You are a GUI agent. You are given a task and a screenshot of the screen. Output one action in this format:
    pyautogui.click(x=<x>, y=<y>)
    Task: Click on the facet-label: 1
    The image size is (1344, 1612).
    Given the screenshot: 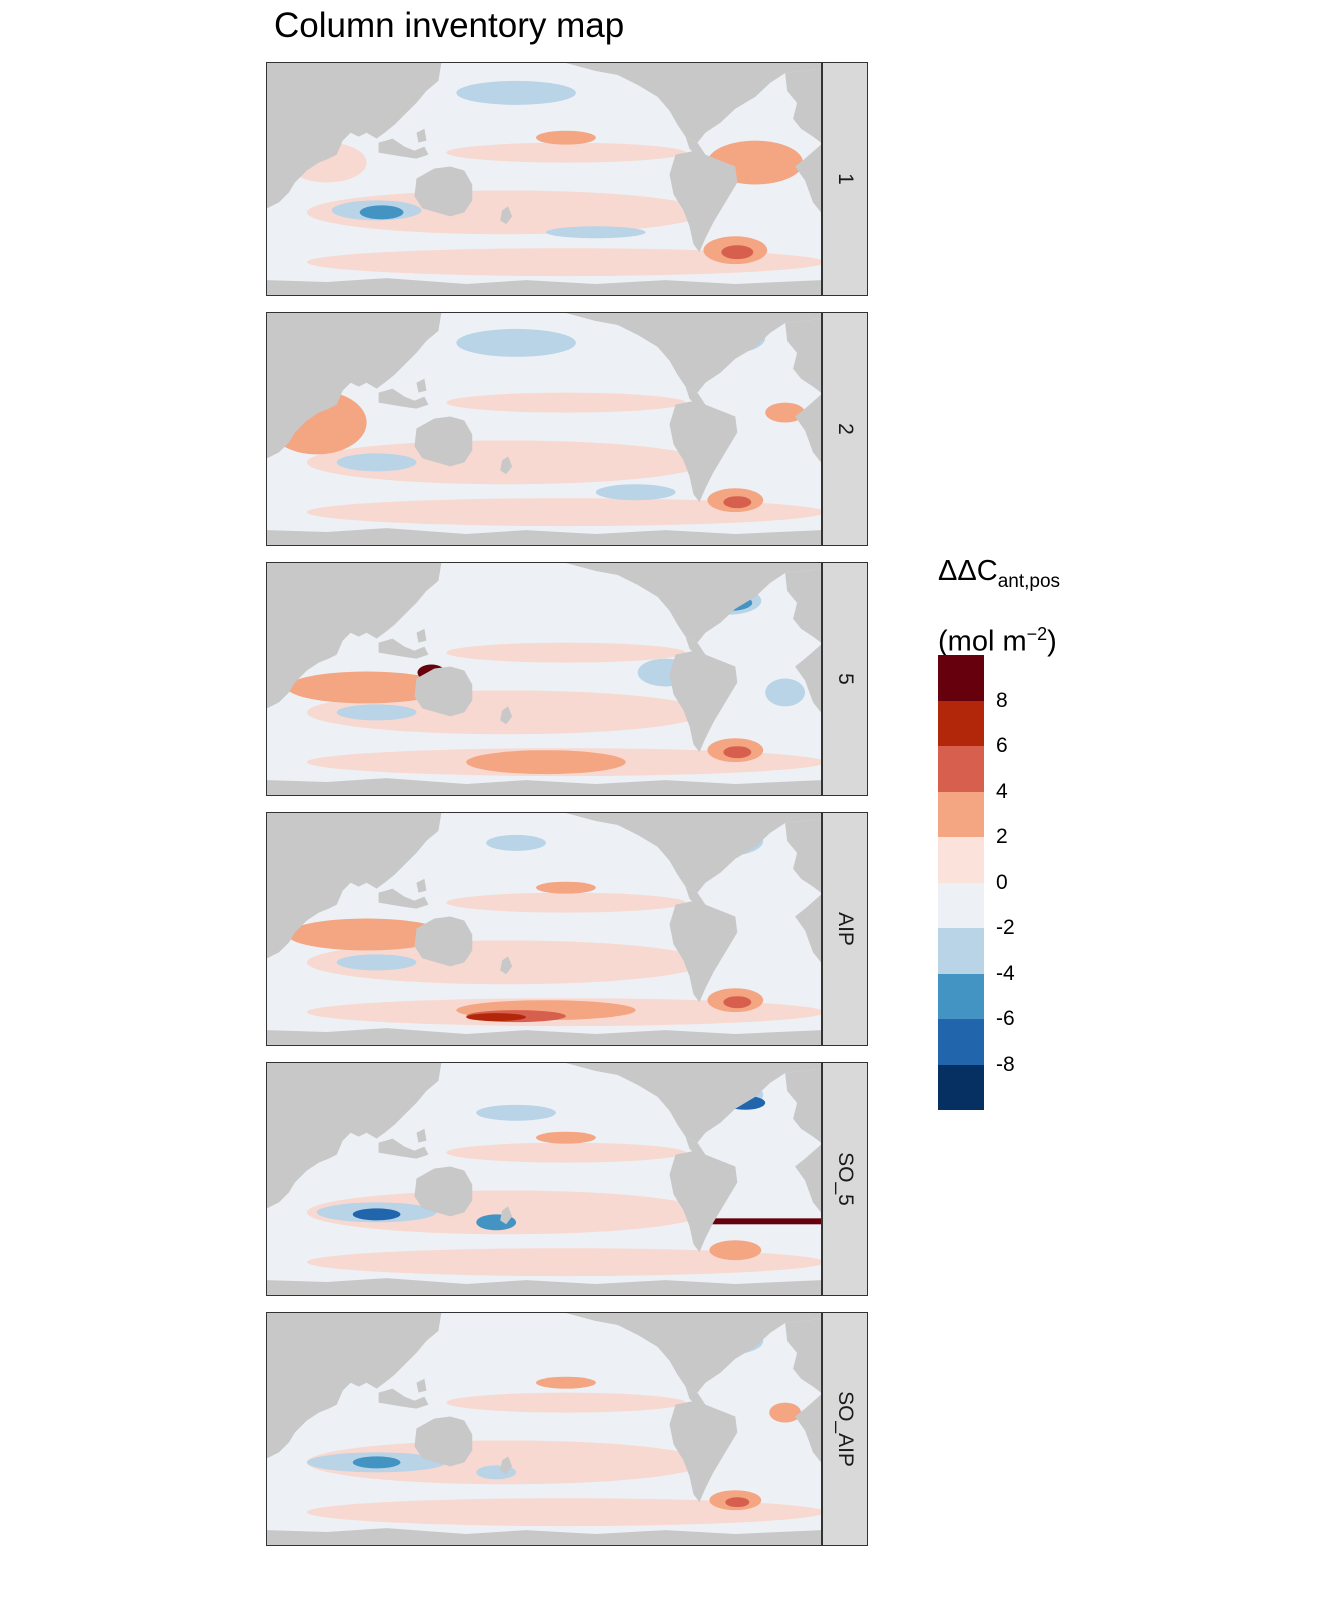 What is the action you would take?
    pyautogui.click(x=845, y=179)
    